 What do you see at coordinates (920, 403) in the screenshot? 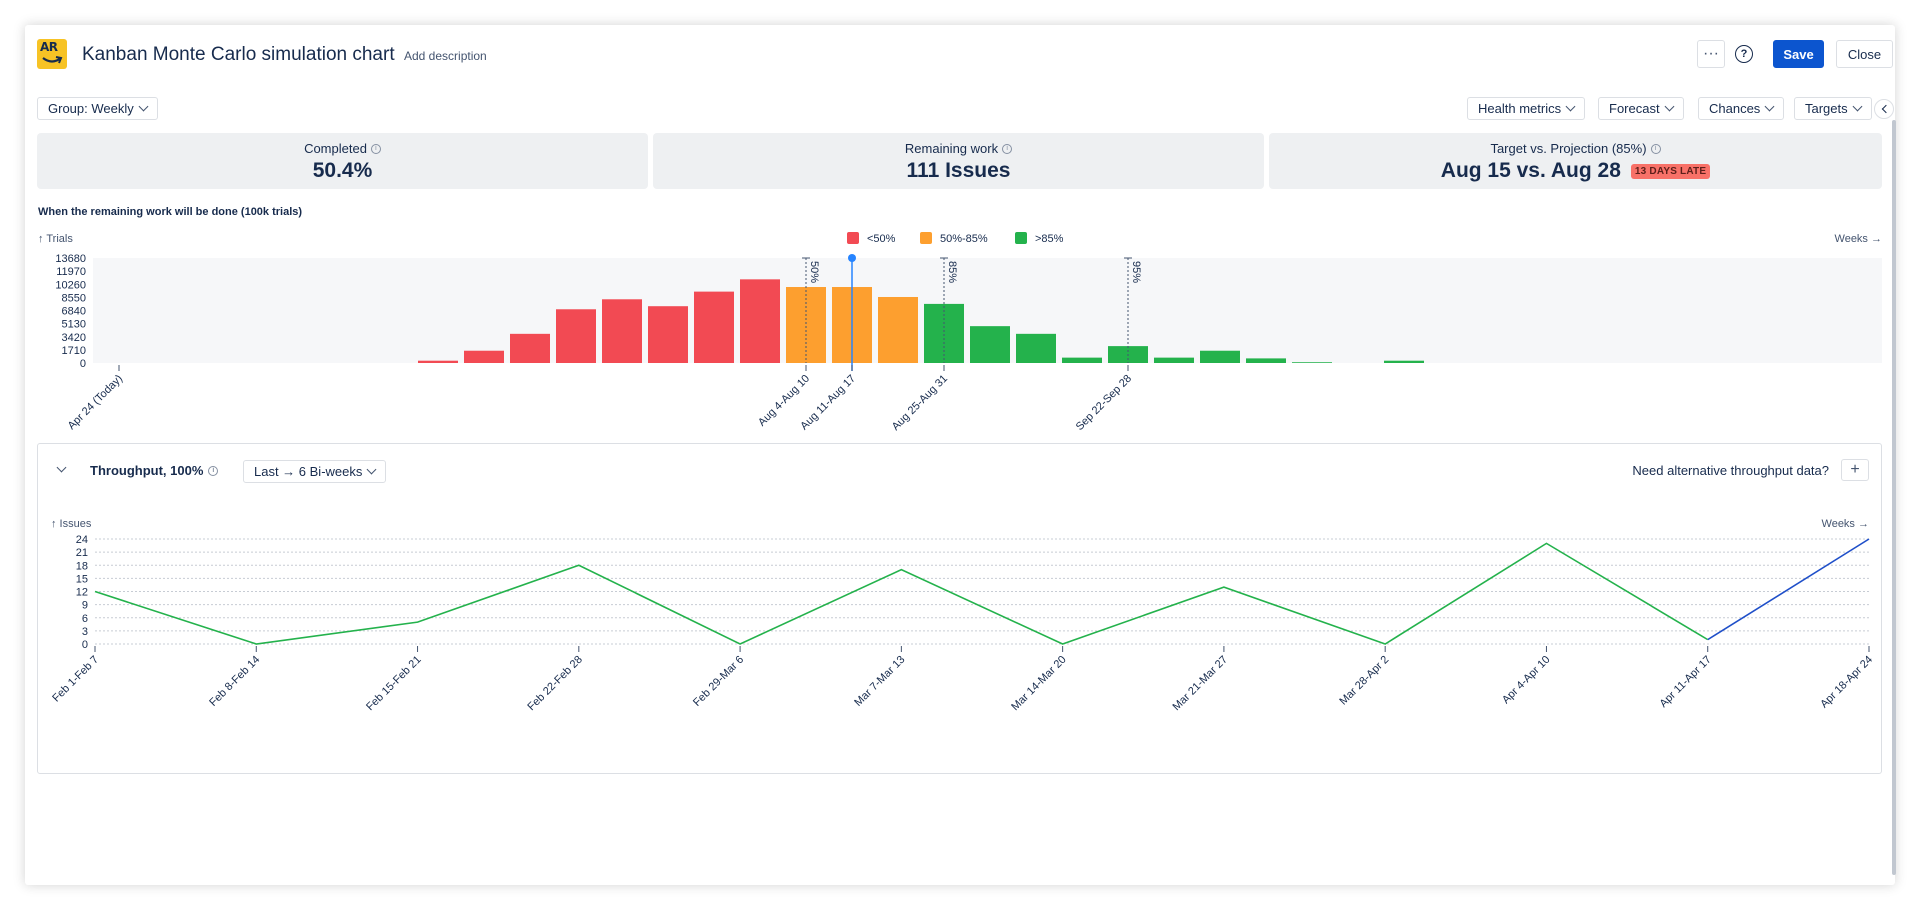
I see `x-tick-label: Aug 25-Aug 31` at bounding box center [920, 403].